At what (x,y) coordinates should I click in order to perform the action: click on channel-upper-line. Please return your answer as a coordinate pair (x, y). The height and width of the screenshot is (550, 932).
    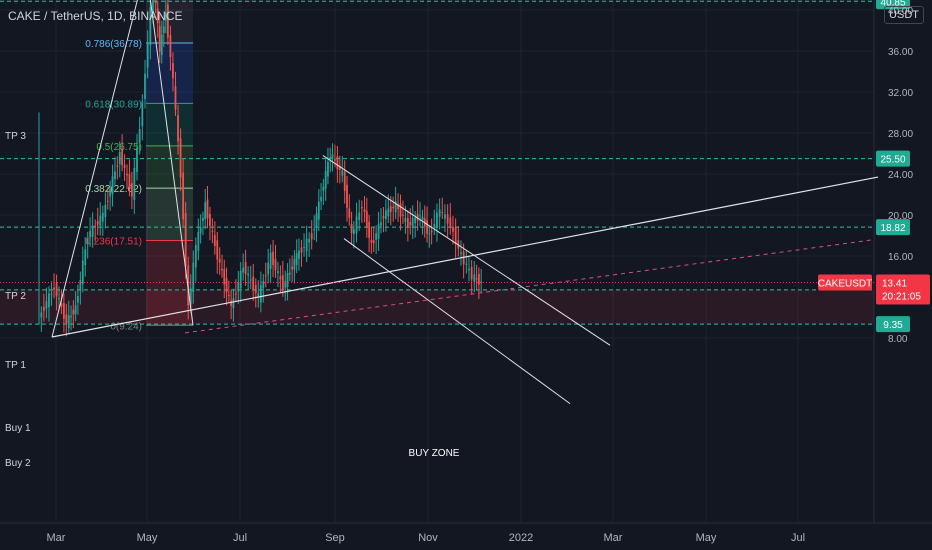
    Looking at the image, I should click on (466, 250).